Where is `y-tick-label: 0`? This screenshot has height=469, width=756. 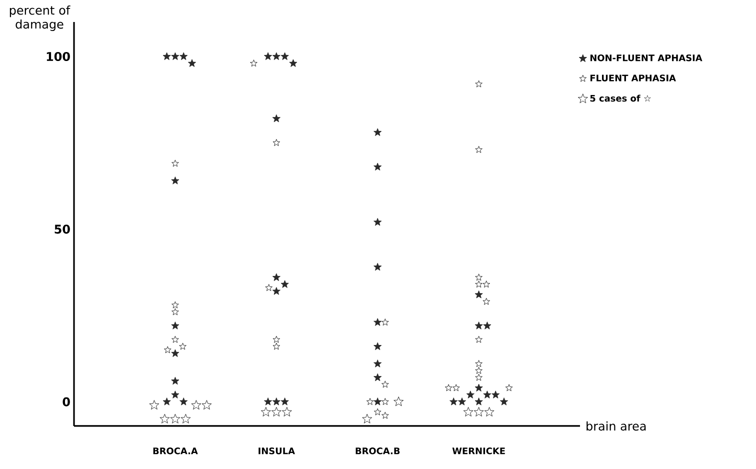
y-tick-label: 0 is located at coordinates (66, 401).